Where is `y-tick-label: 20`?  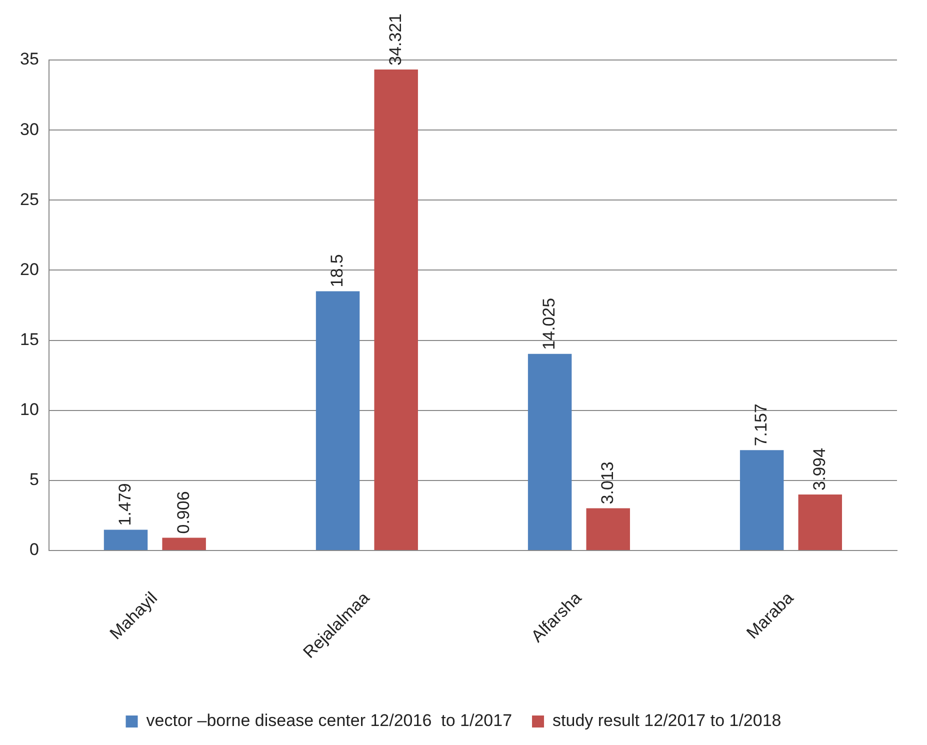 y-tick-label: 20 is located at coordinates (29, 269).